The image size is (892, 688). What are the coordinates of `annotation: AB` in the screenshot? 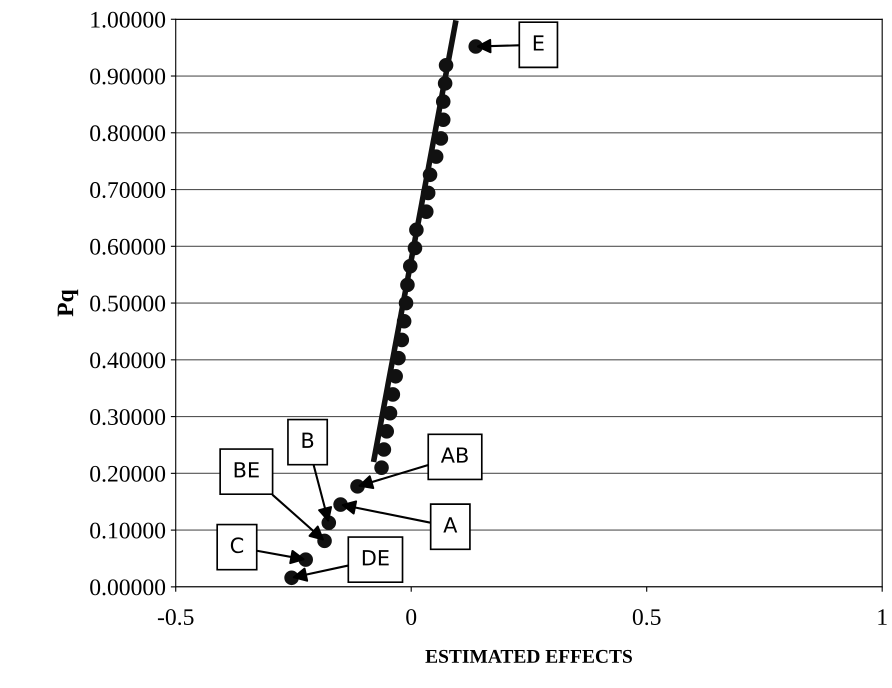 It's located at (454, 455).